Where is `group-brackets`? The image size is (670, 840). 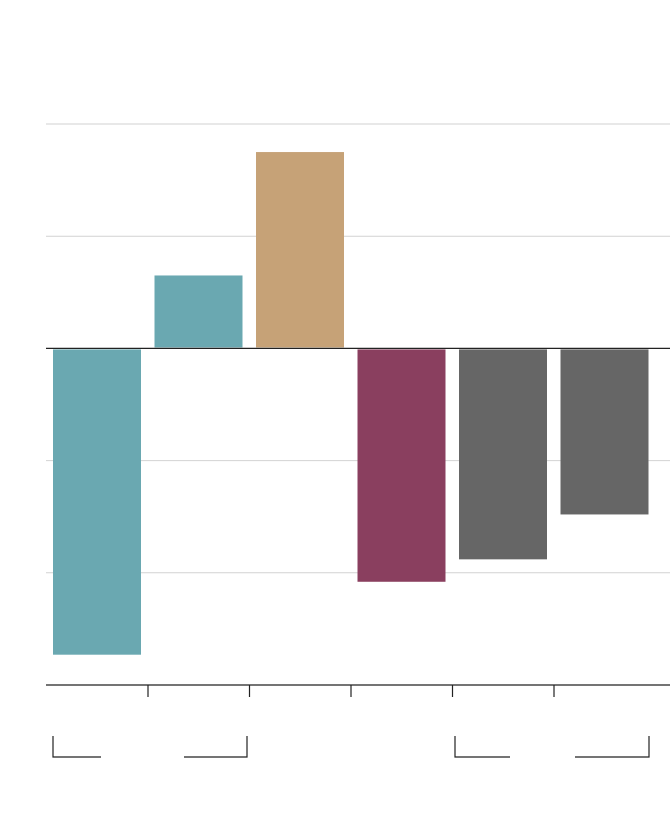 group-brackets is located at coordinates (351, 747).